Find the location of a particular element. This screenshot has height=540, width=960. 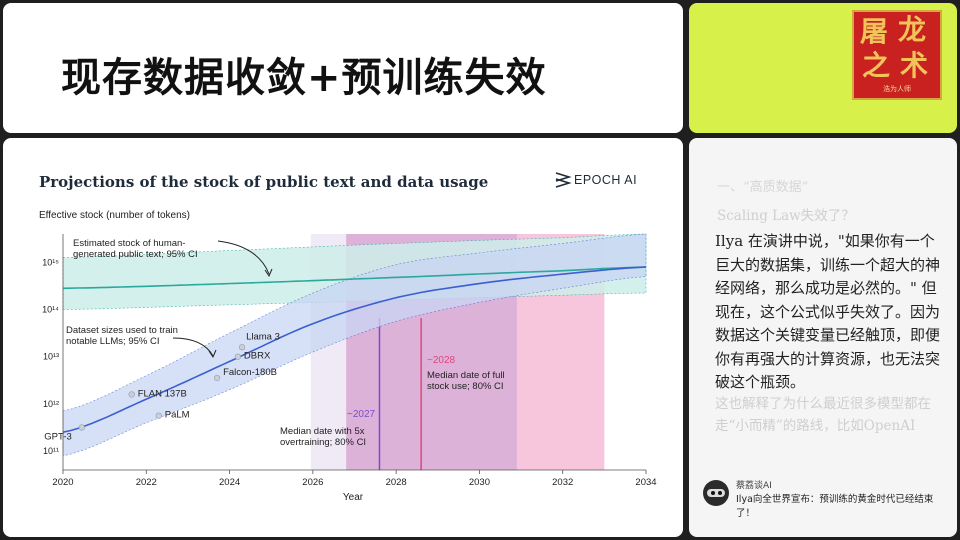

epoch-logo-icon is located at coordinates (563, 180).